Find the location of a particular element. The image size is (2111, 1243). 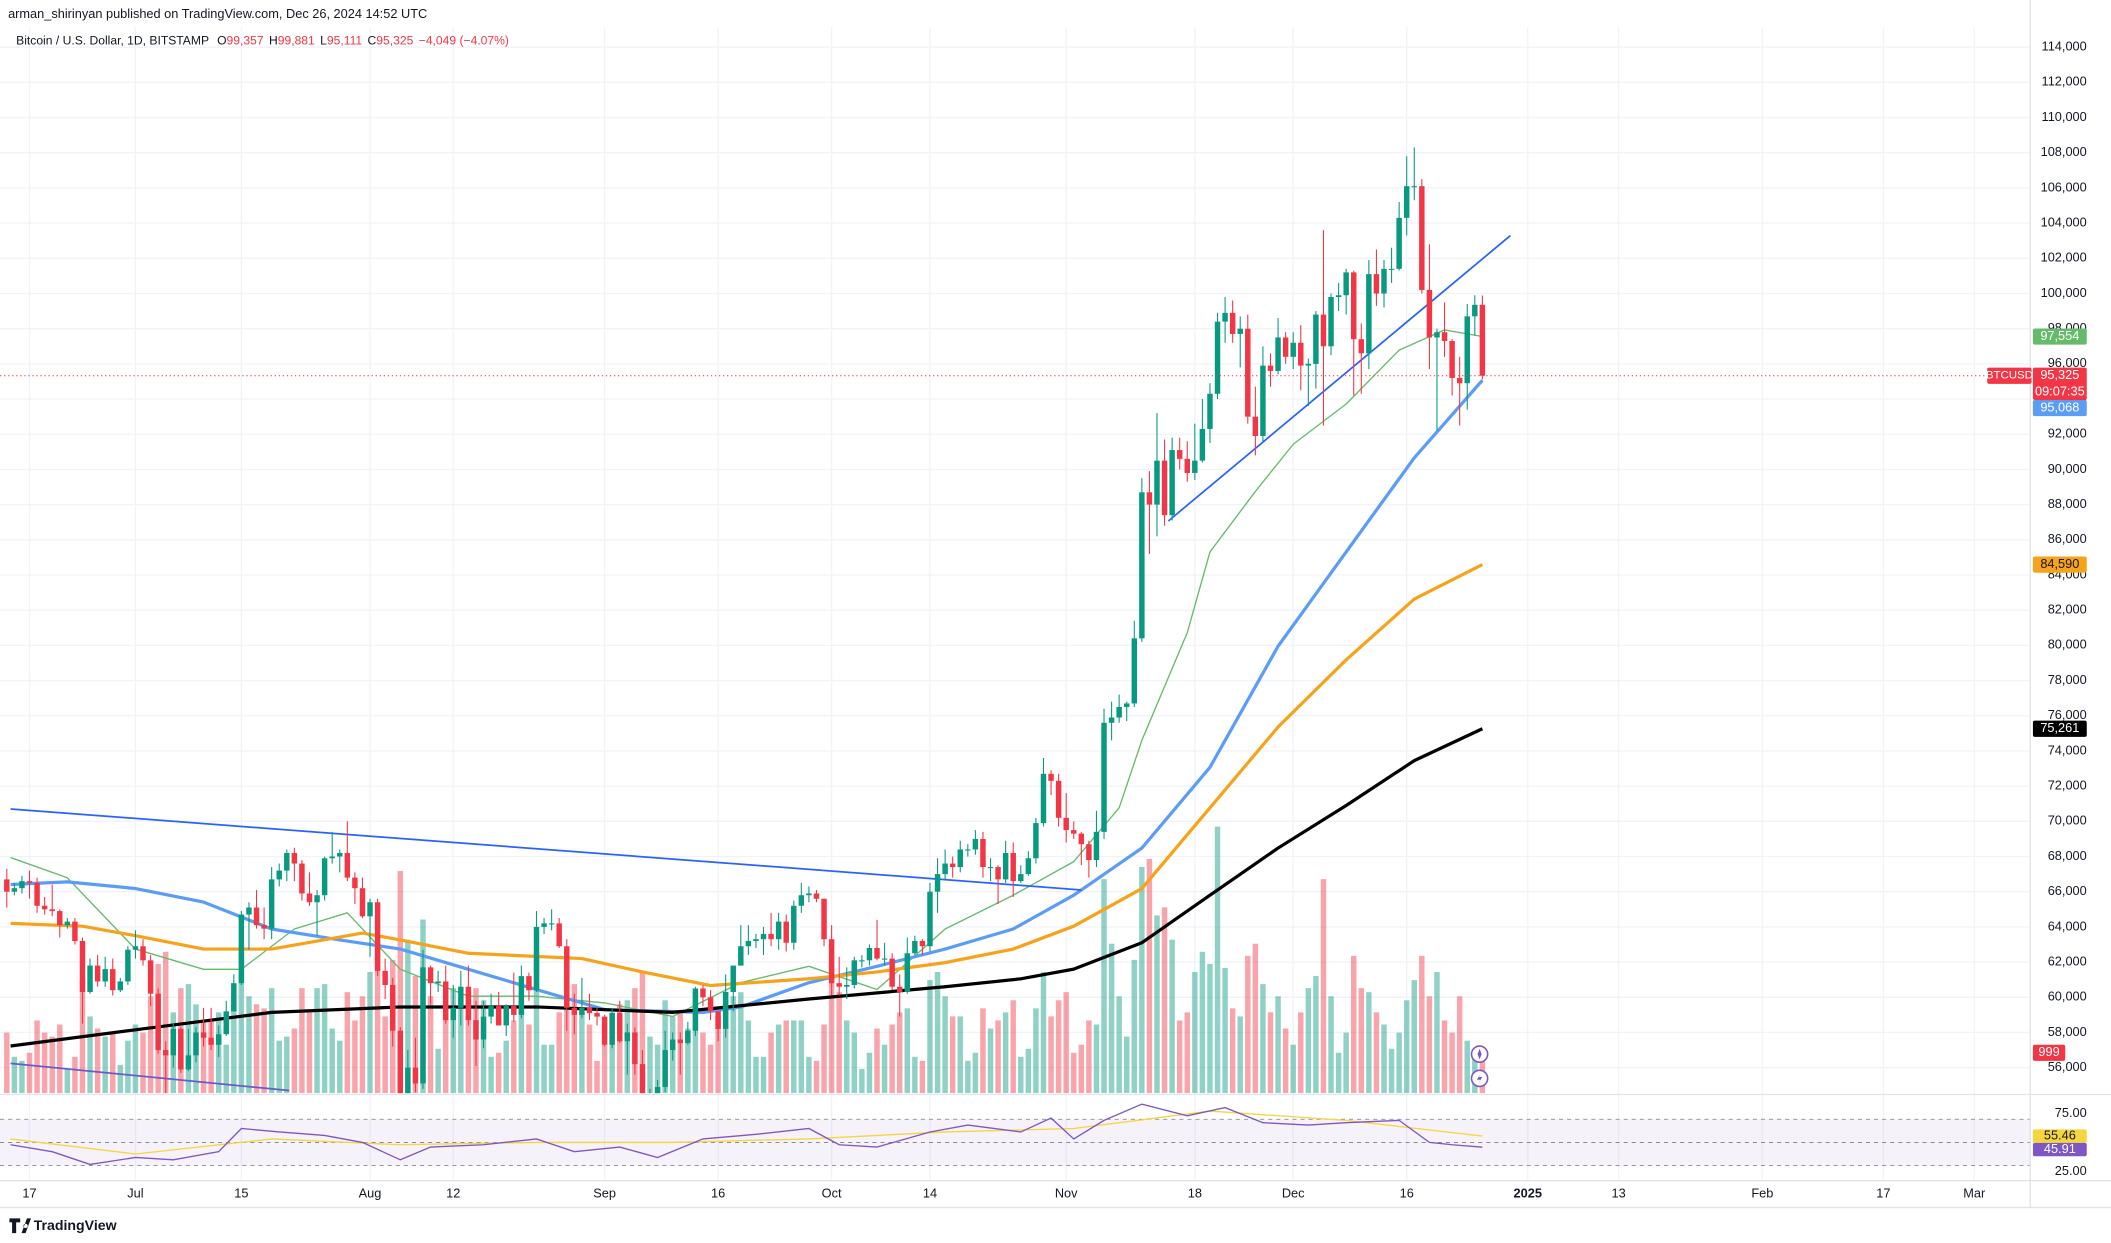

x-tick-label: Nov is located at coordinates (1066, 1193).